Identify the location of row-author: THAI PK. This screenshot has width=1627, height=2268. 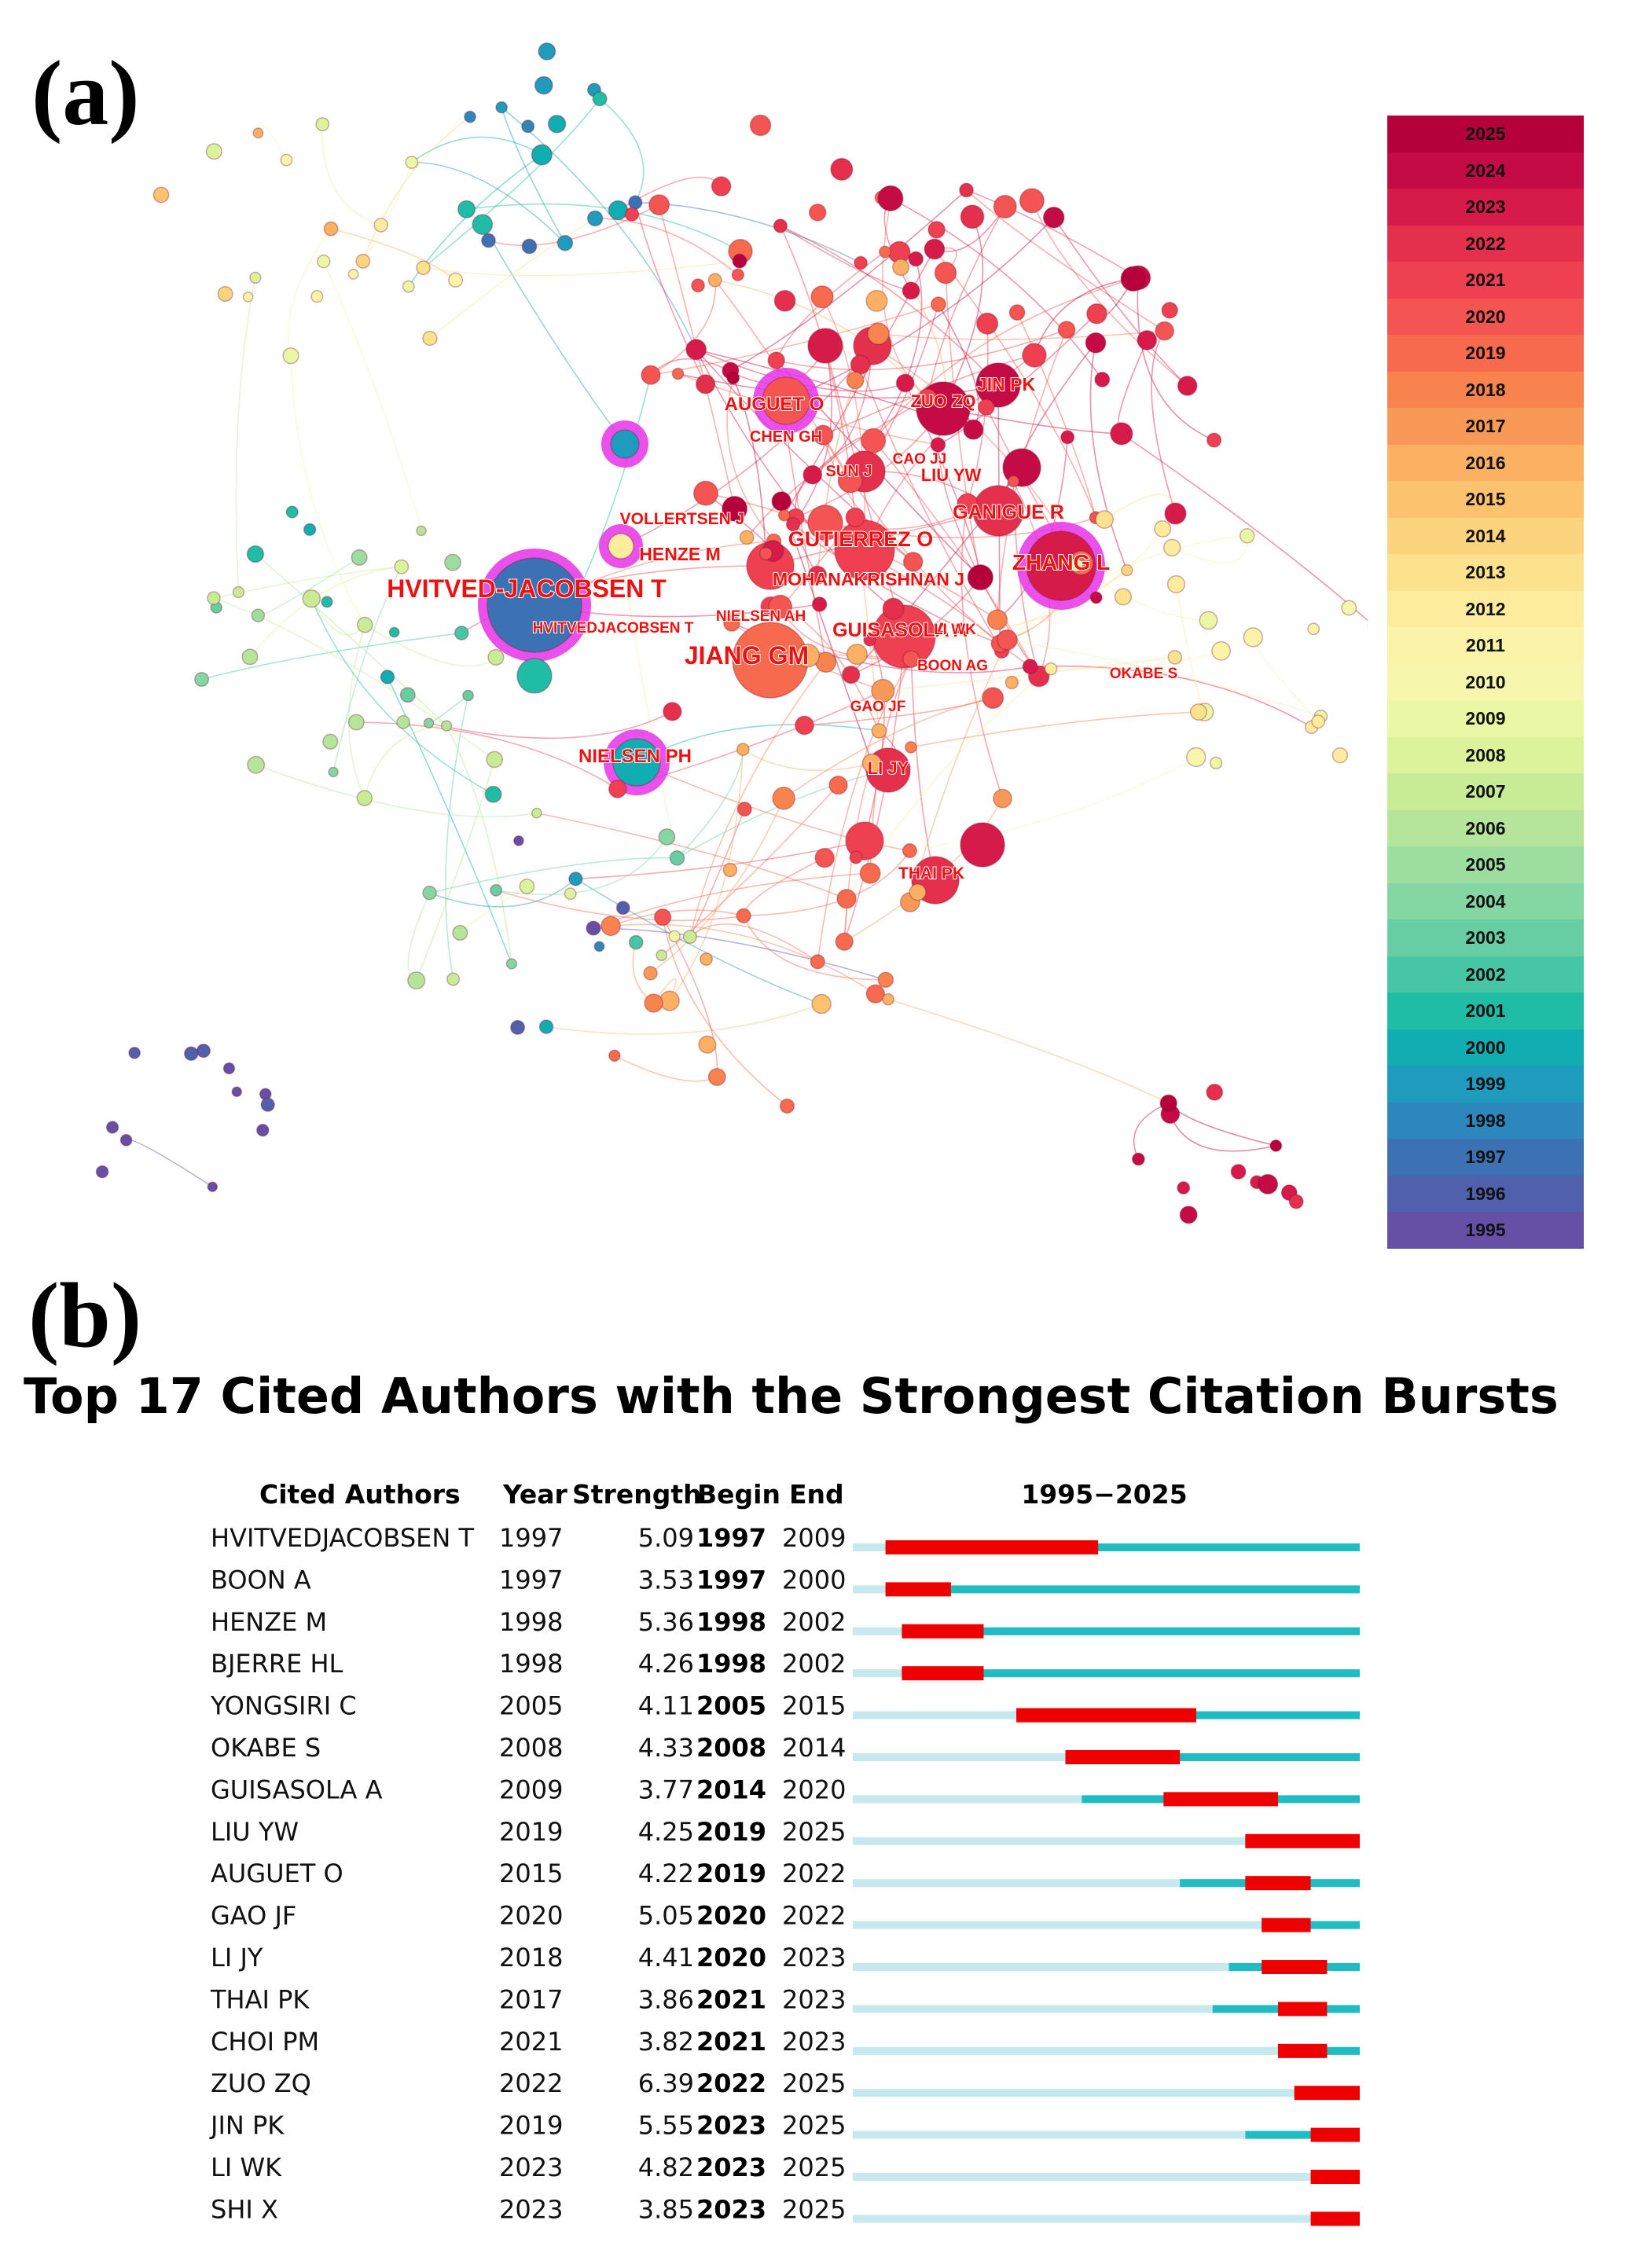
(260, 1999).